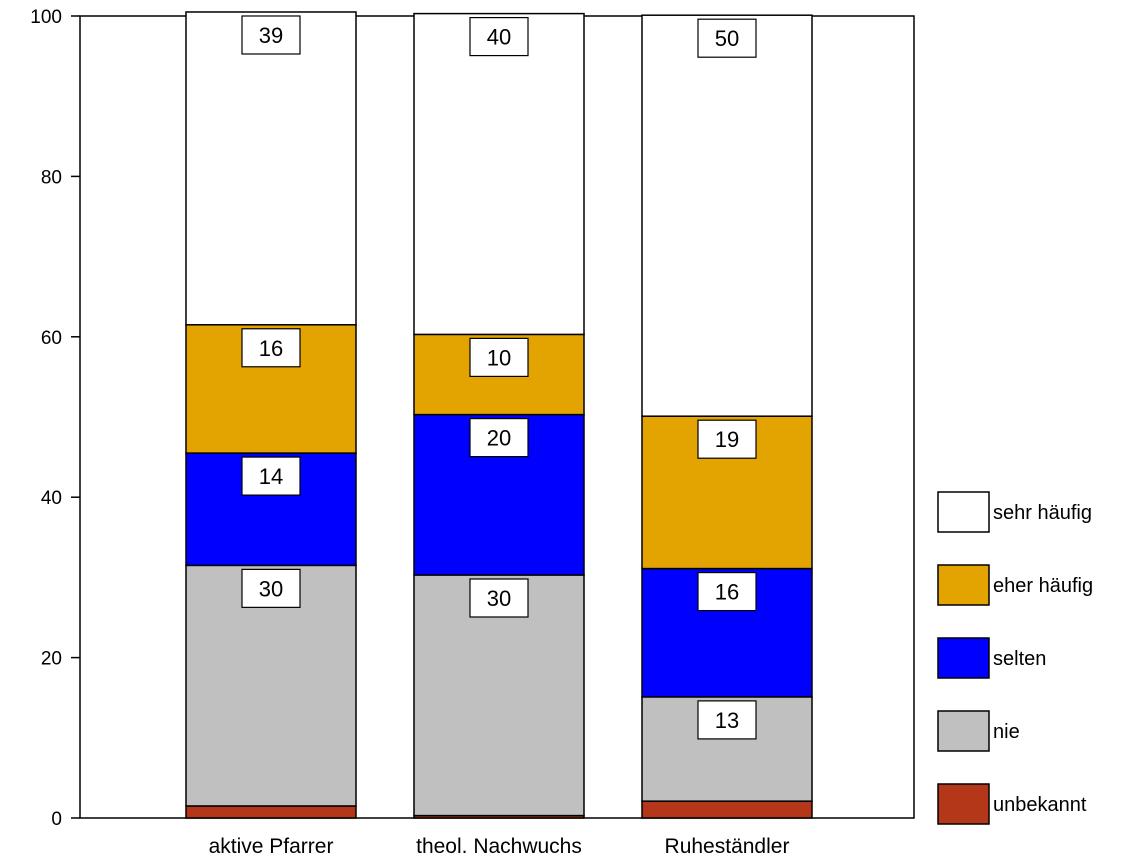 This screenshot has width=1134, height=865. Describe the element at coordinates (51, 177) in the screenshot. I see `y-tick-label-80: 80` at that location.